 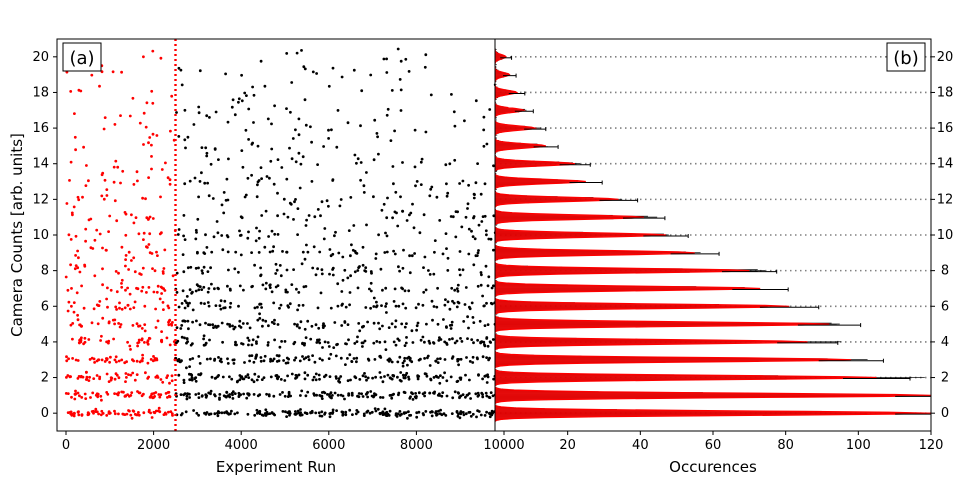 I want to click on y-tick-label-right: 0, so click(x=945, y=413).